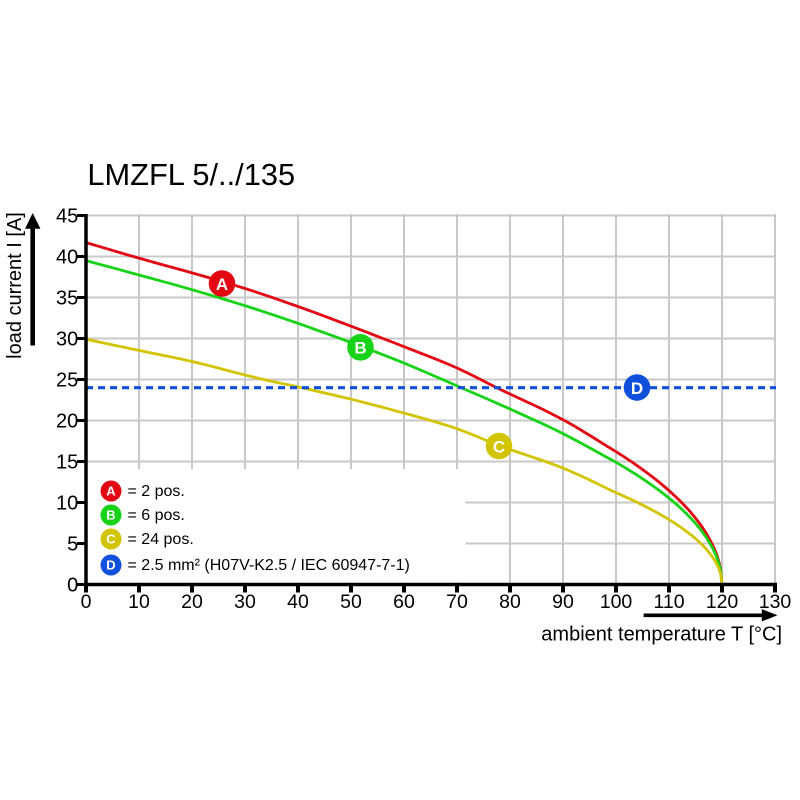  I want to click on svg-text: ambient temperature T [°C], so click(661, 635).